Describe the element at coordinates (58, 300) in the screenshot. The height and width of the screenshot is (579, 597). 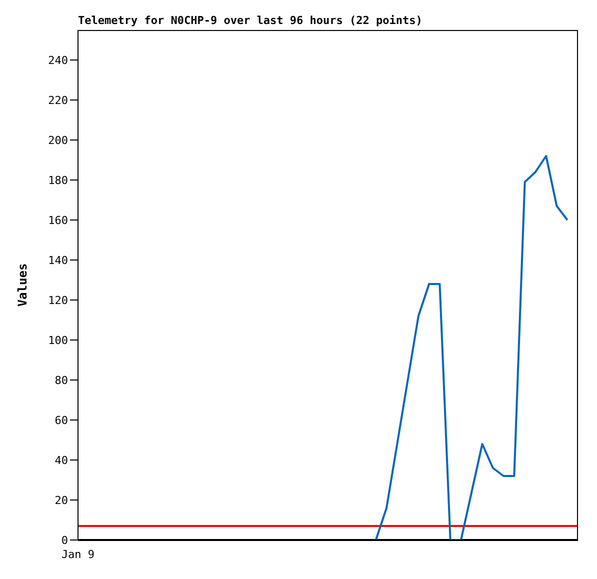
I see `y-tick-label: 120` at that location.